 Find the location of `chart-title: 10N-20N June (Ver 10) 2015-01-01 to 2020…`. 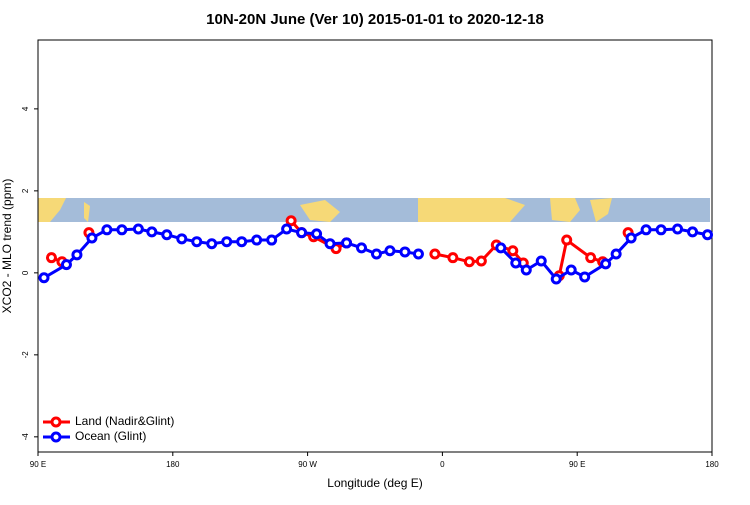

chart-title: 10N-20N June (Ver 10) 2015-01-01 to 2020… is located at coordinates (375, 19).